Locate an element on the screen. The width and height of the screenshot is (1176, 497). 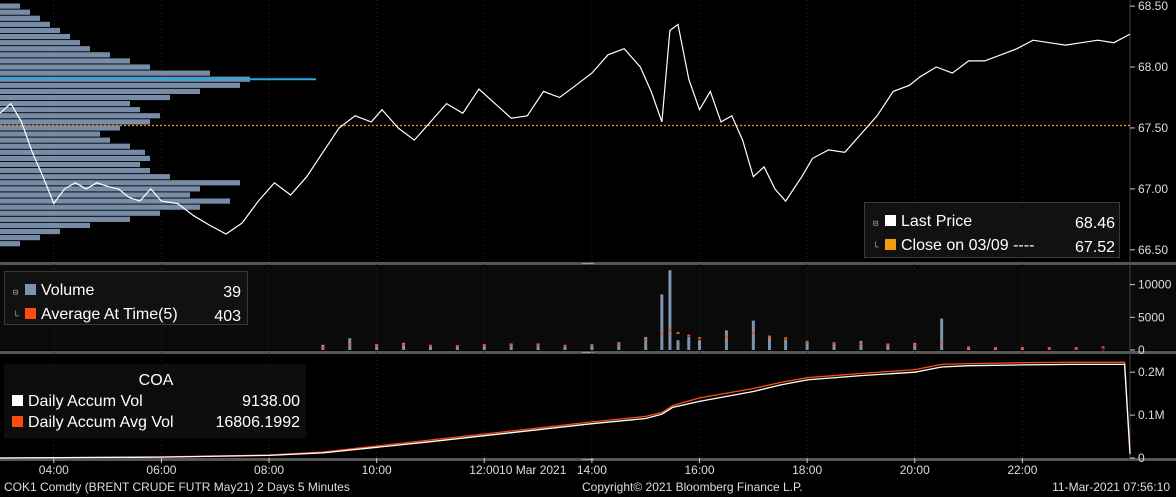
price-tick-label-1: 68.00 is located at coordinates (1153, 67).